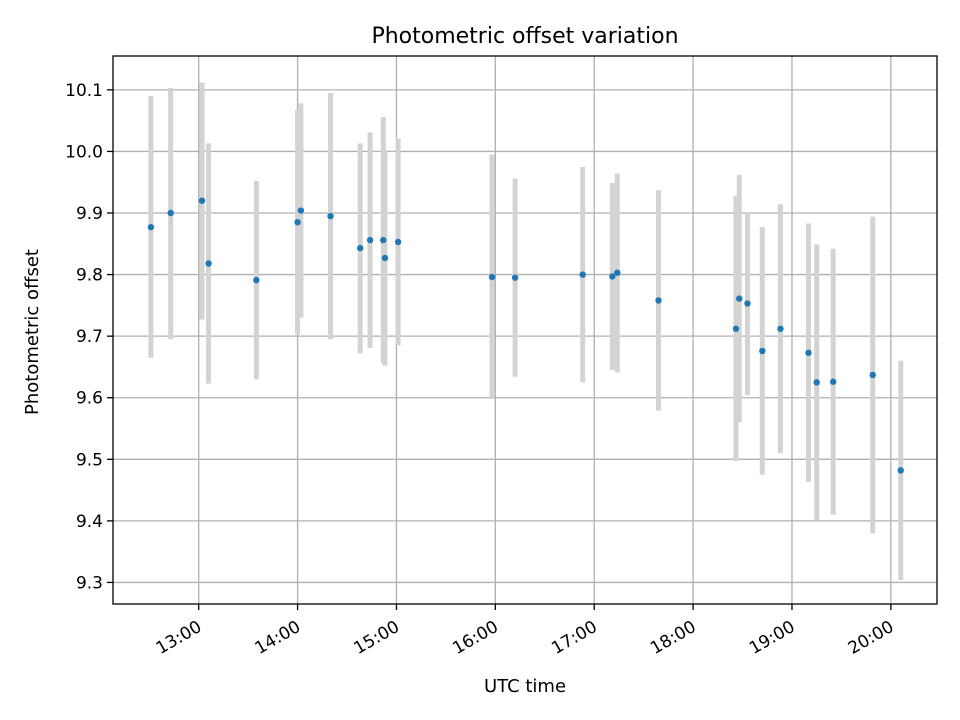 This screenshot has height=720, width=960. What do you see at coordinates (84, 152) in the screenshot?
I see `y-tick-label: 10.0` at bounding box center [84, 152].